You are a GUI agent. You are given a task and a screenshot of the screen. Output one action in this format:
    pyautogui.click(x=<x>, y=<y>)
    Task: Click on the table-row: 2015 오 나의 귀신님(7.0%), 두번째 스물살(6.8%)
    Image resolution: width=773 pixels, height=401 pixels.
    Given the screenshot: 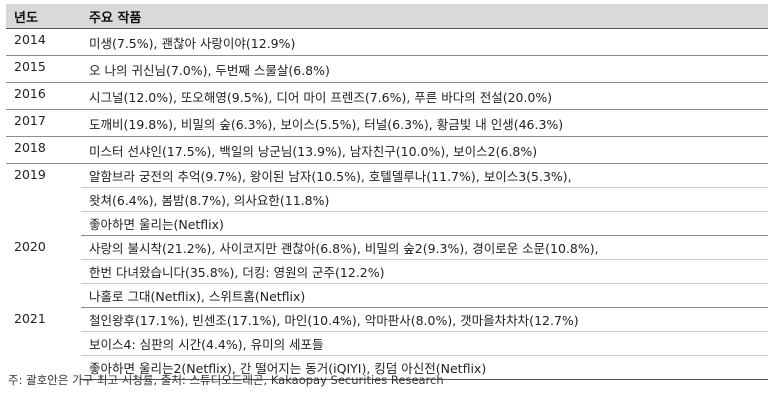 What is the action you would take?
    pyautogui.click(x=387, y=69)
    